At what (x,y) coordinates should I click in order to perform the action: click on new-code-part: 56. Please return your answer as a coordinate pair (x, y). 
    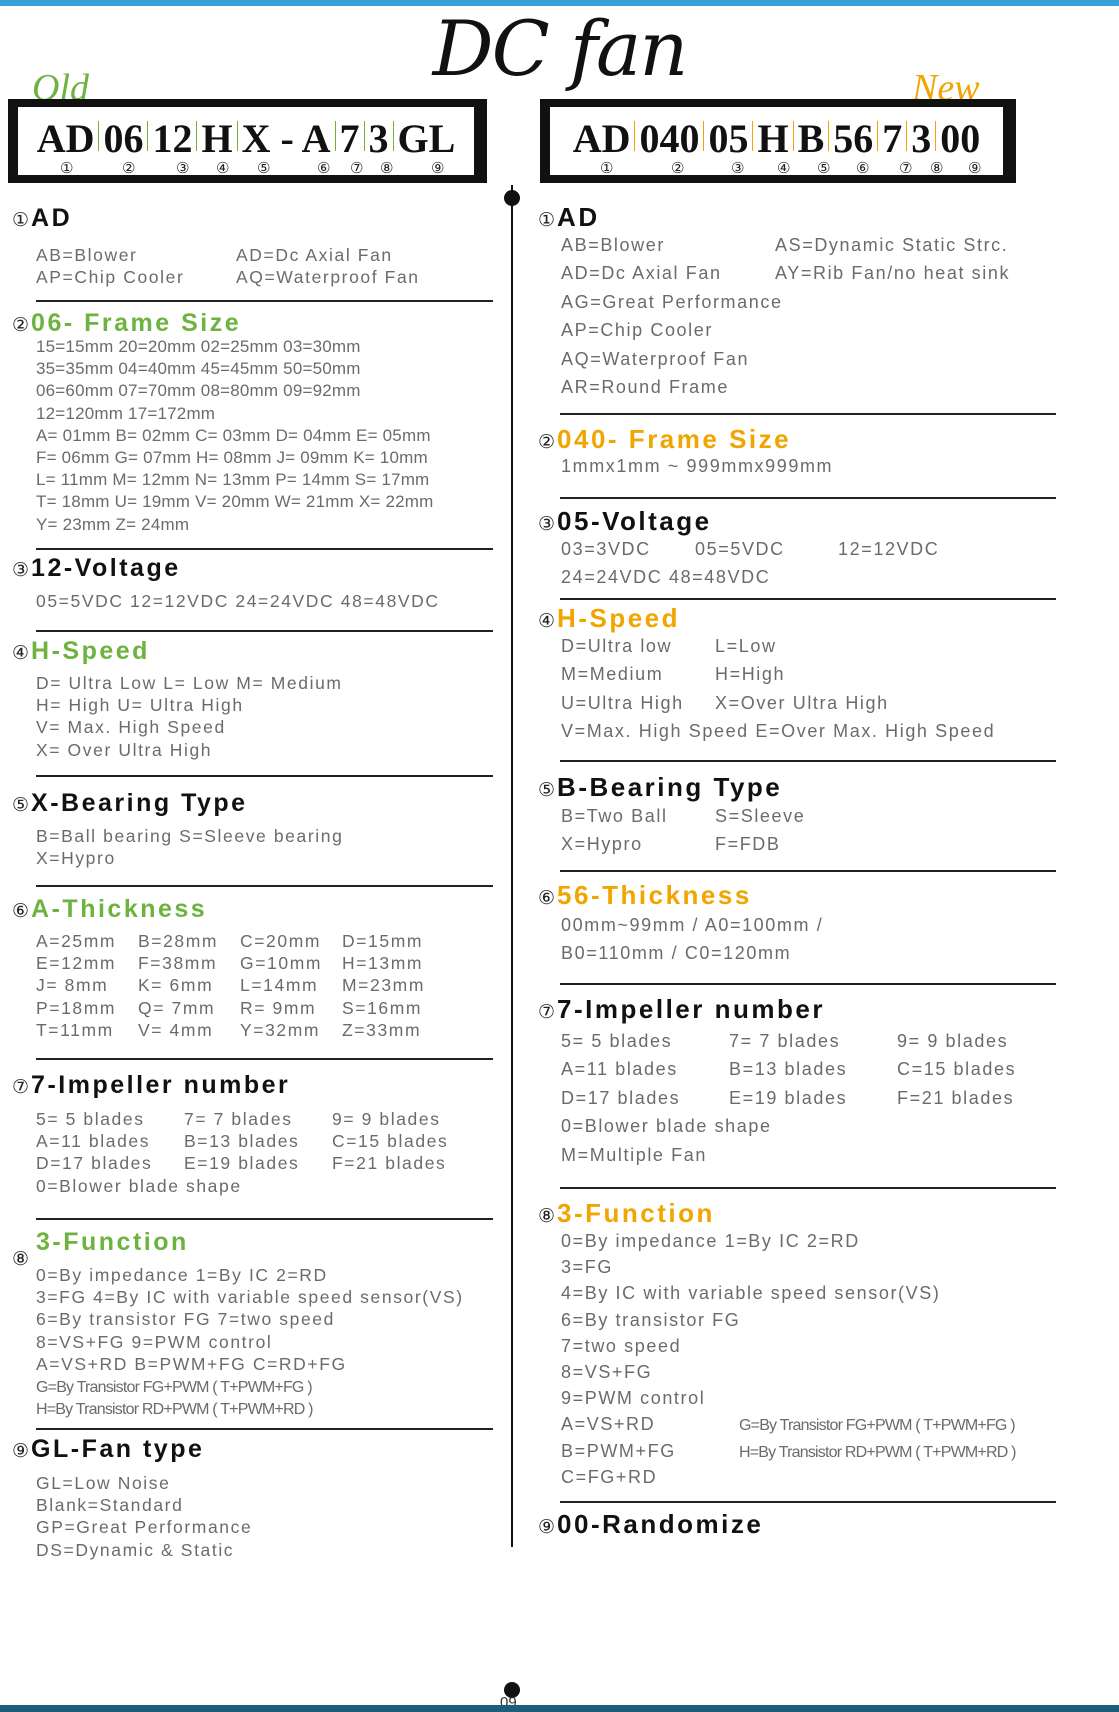
    Looking at the image, I should click on (853, 138).